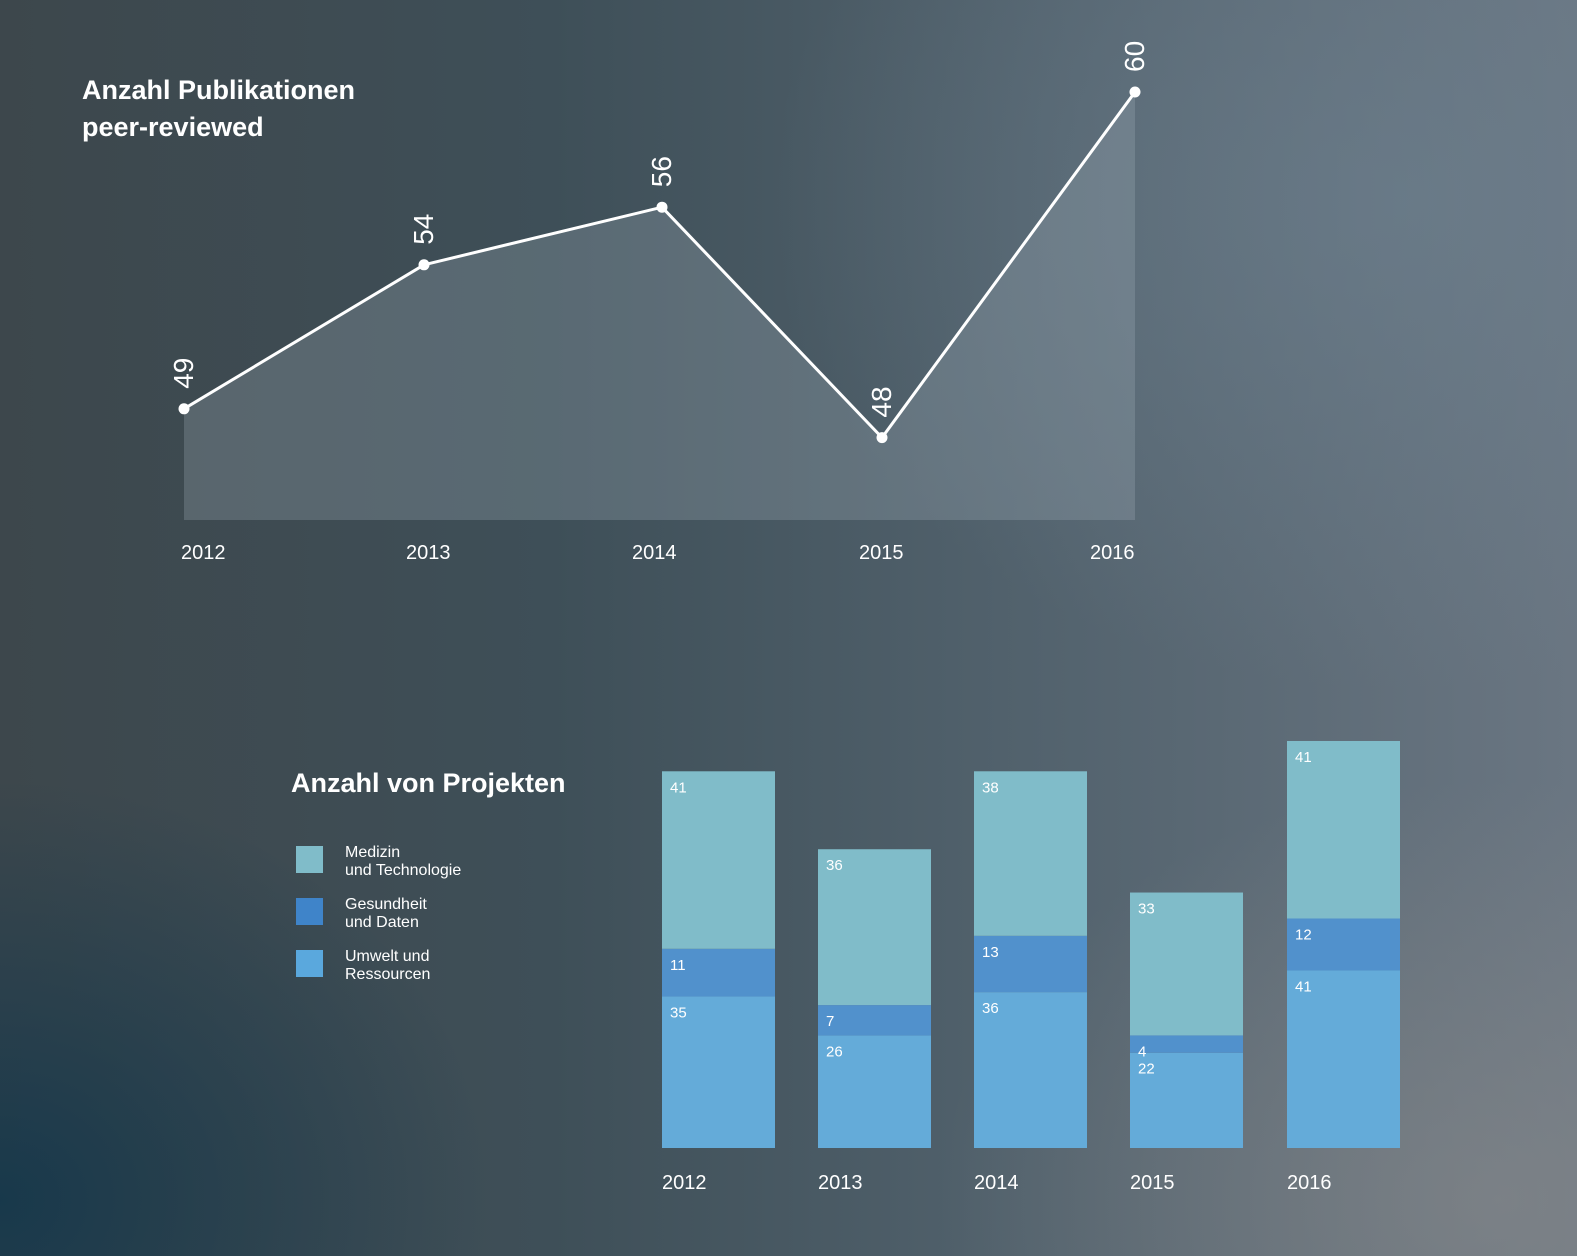 Image resolution: width=1577 pixels, height=1256 pixels. I want to click on projects-chart-title: Anzahl von Projekten, so click(428, 783).